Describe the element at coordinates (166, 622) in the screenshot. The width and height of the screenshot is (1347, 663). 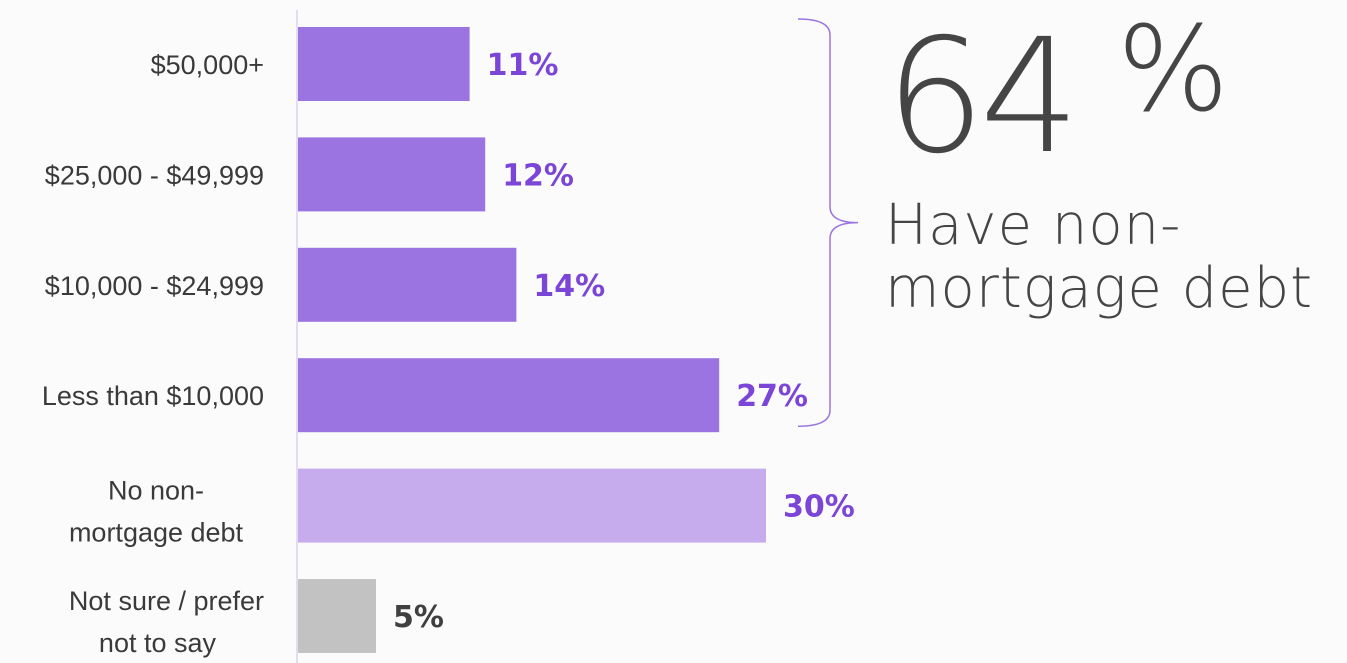
I see `category-label: Not sure / prefer not to say` at that location.